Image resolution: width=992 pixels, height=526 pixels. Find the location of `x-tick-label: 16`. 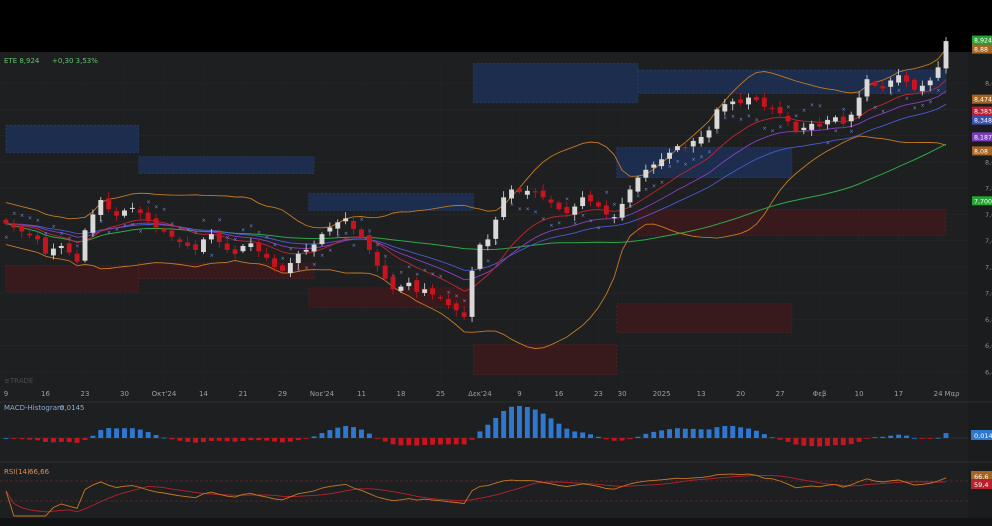

x-tick-label: 16 is located at coordinates (558, 394).